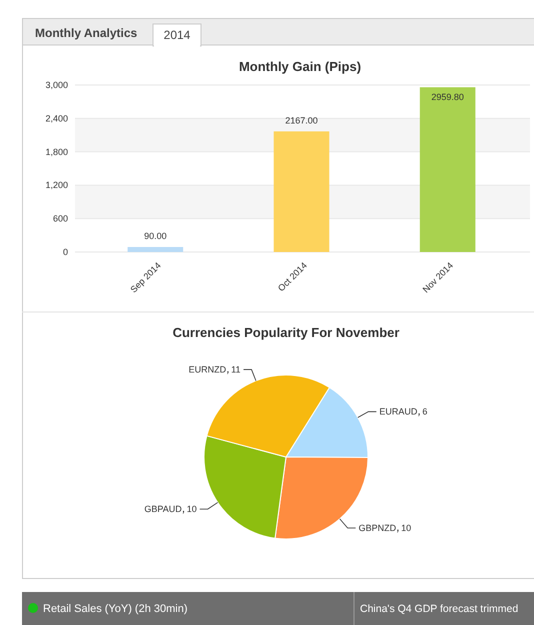 The image size is (534, 625). What do you see at coordinates (439, 609) in the screenshot?
I see `text: China's Q4 GDP forecast trimmed` at bounding box center [439, 609].